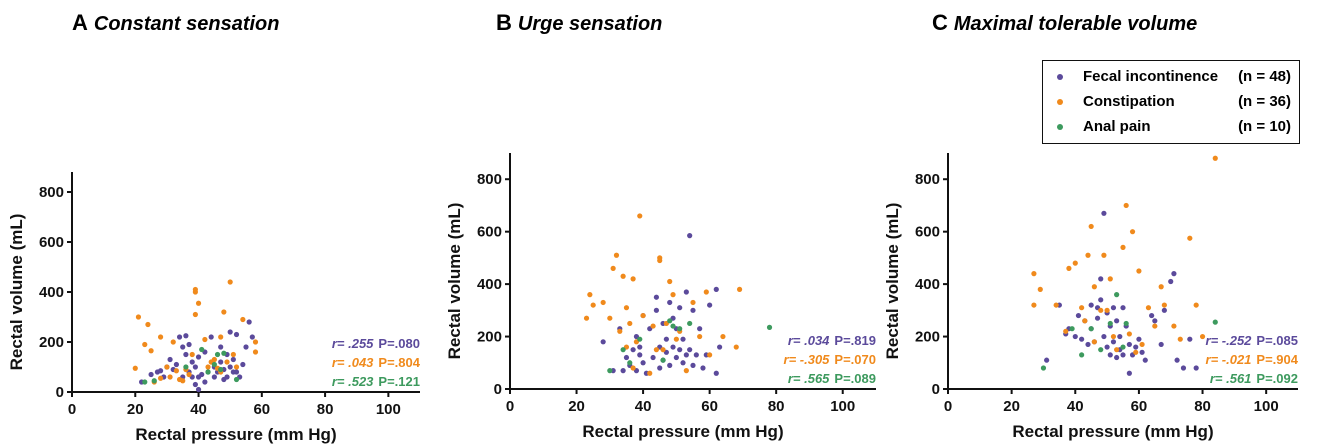 Image resolution: width=1320 pixels, height=446 pixels. I want to click on stat-p: P=.819, so click(855, 340).